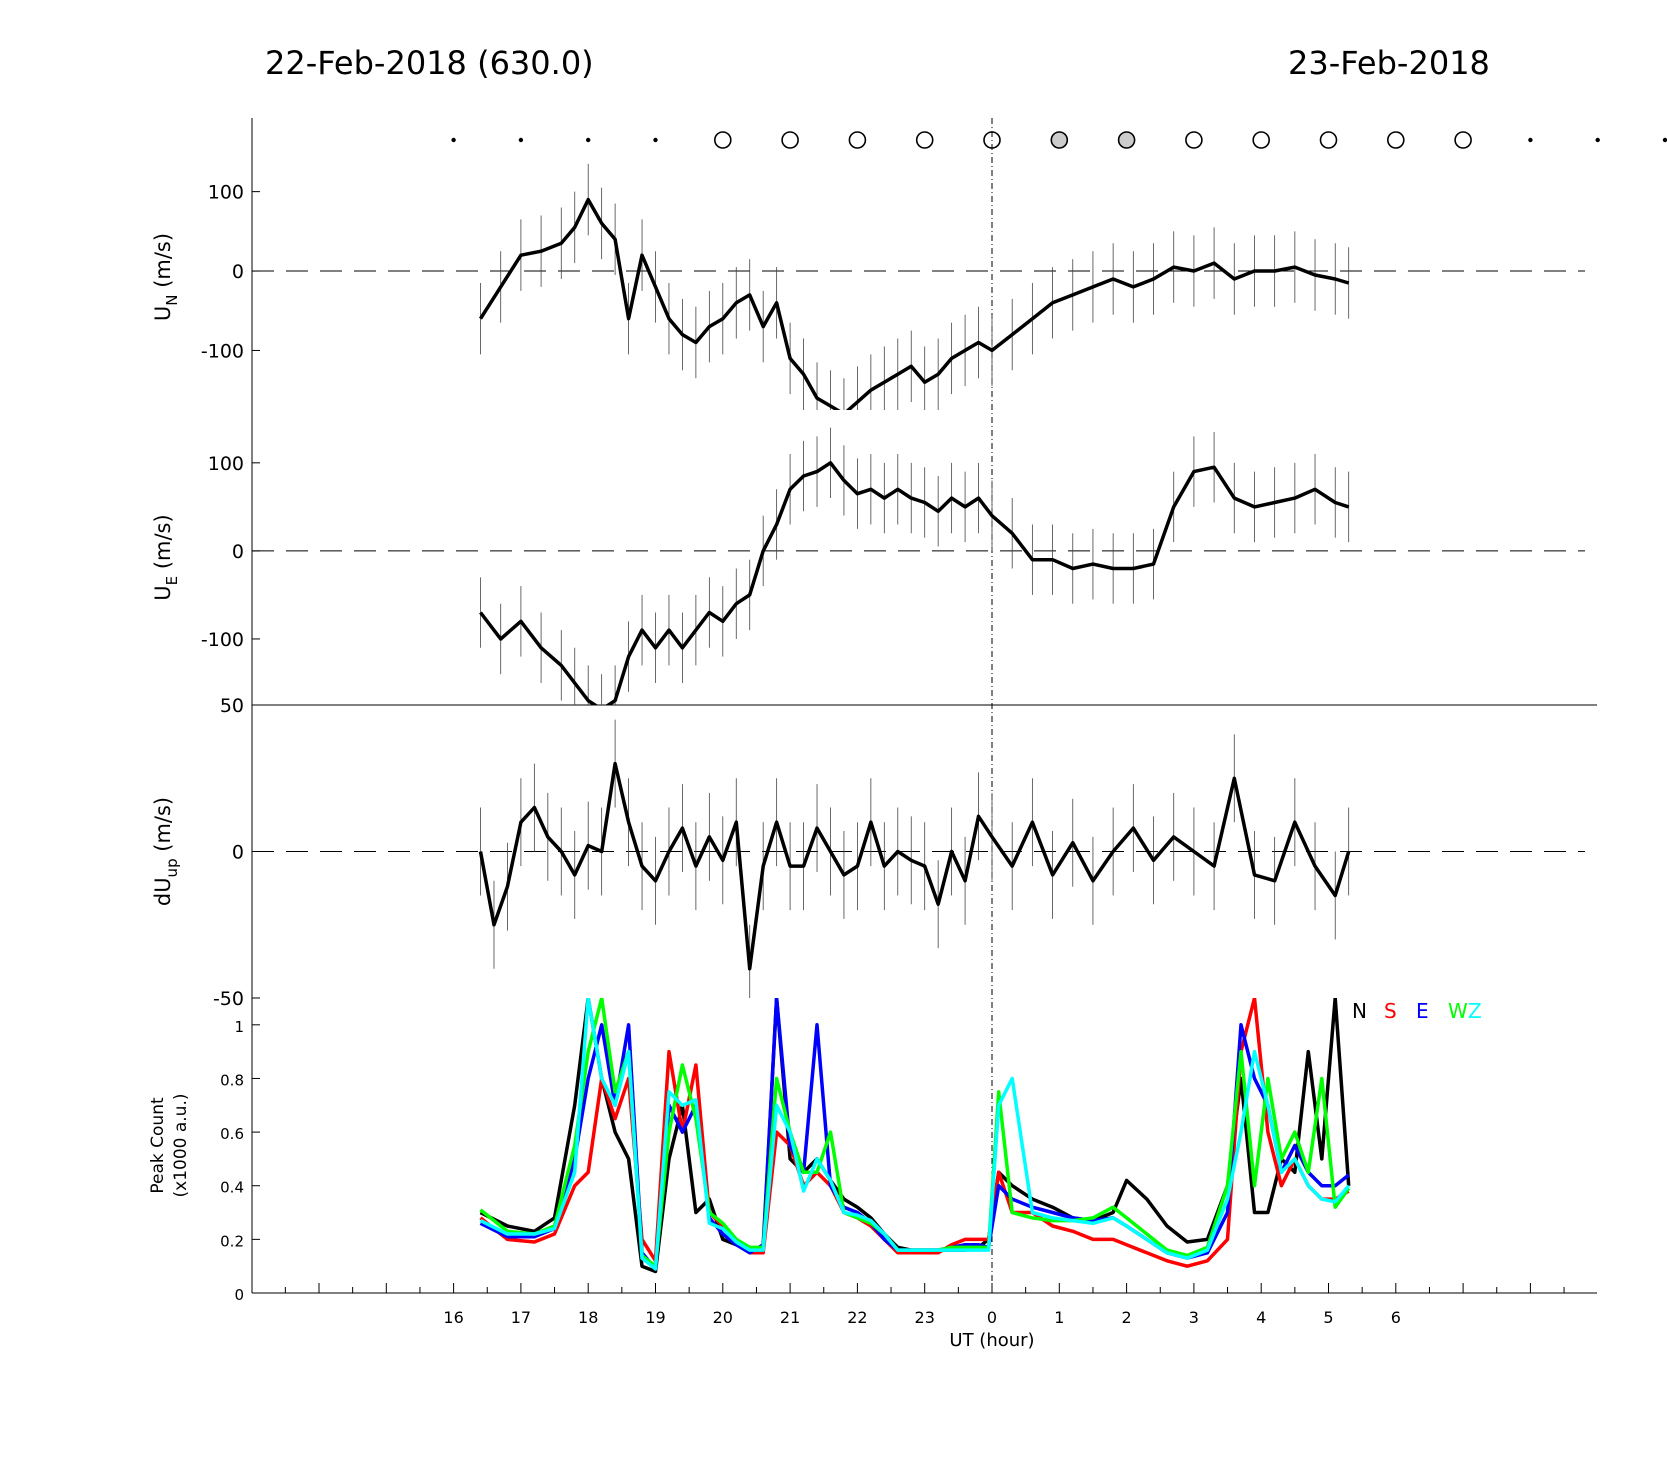  I want to click on x-tick-label: 2, so click(1127, 1317).